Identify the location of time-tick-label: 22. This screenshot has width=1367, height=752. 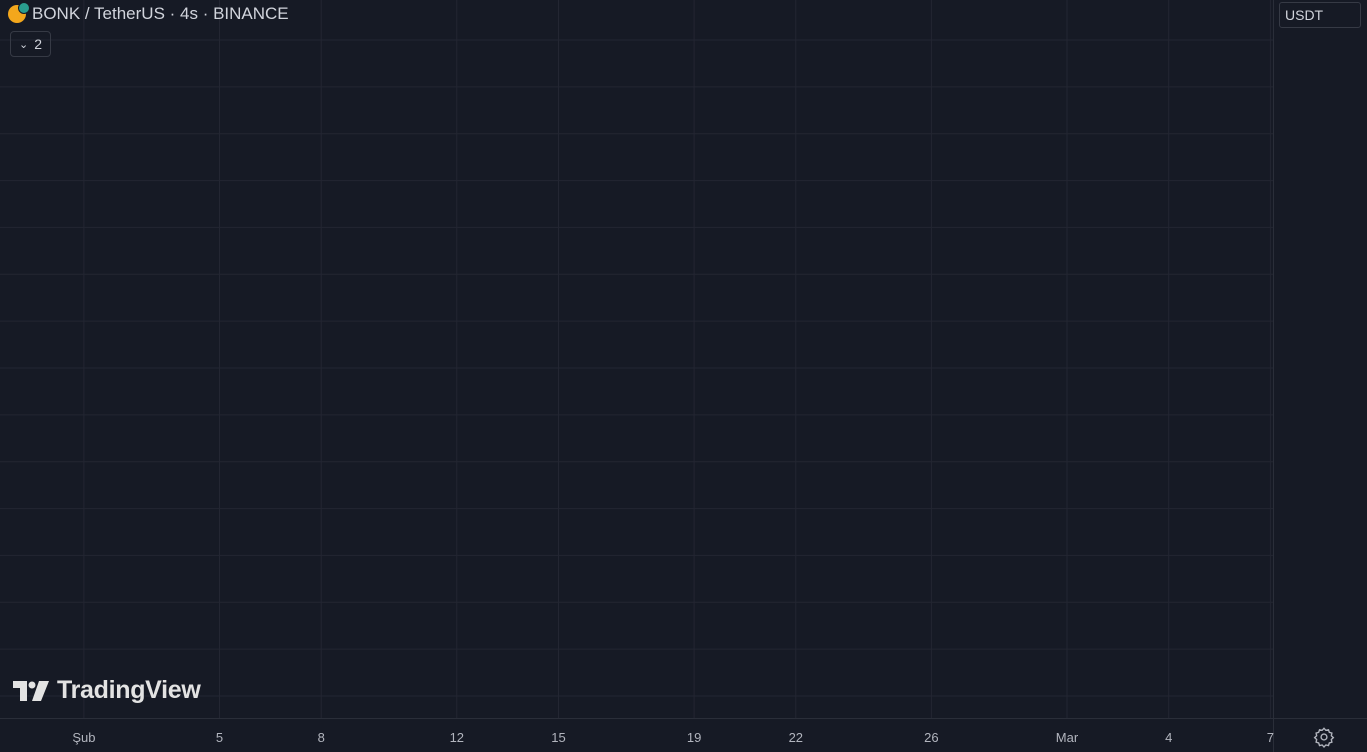
(796, 737).